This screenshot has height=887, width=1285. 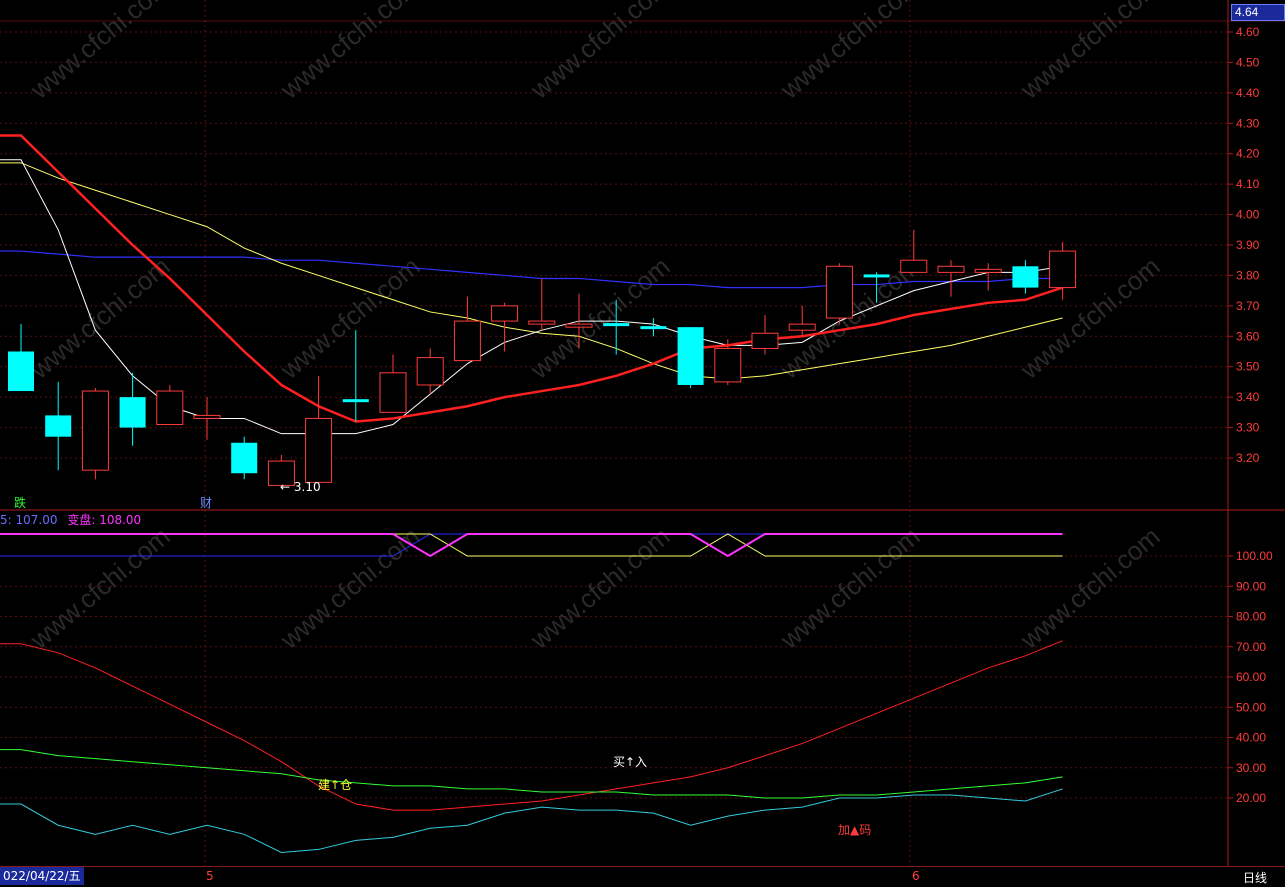 I want to click on buy-signal-label: 买↑入, so click(x=630, y=762).